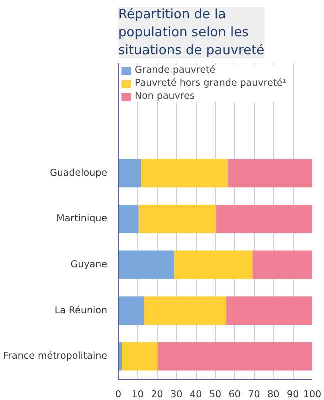 The height and width of the screenshot is (400, 324). Describe the element at coordinates (118, 395) in the screenshot. I see `x-tick-label: 0` at that location.